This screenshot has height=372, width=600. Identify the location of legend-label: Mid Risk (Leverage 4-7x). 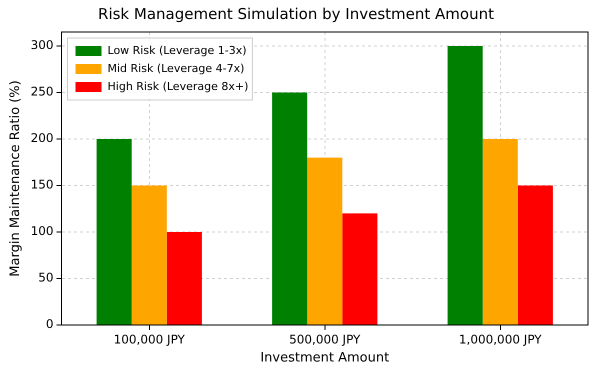
(176, 68).